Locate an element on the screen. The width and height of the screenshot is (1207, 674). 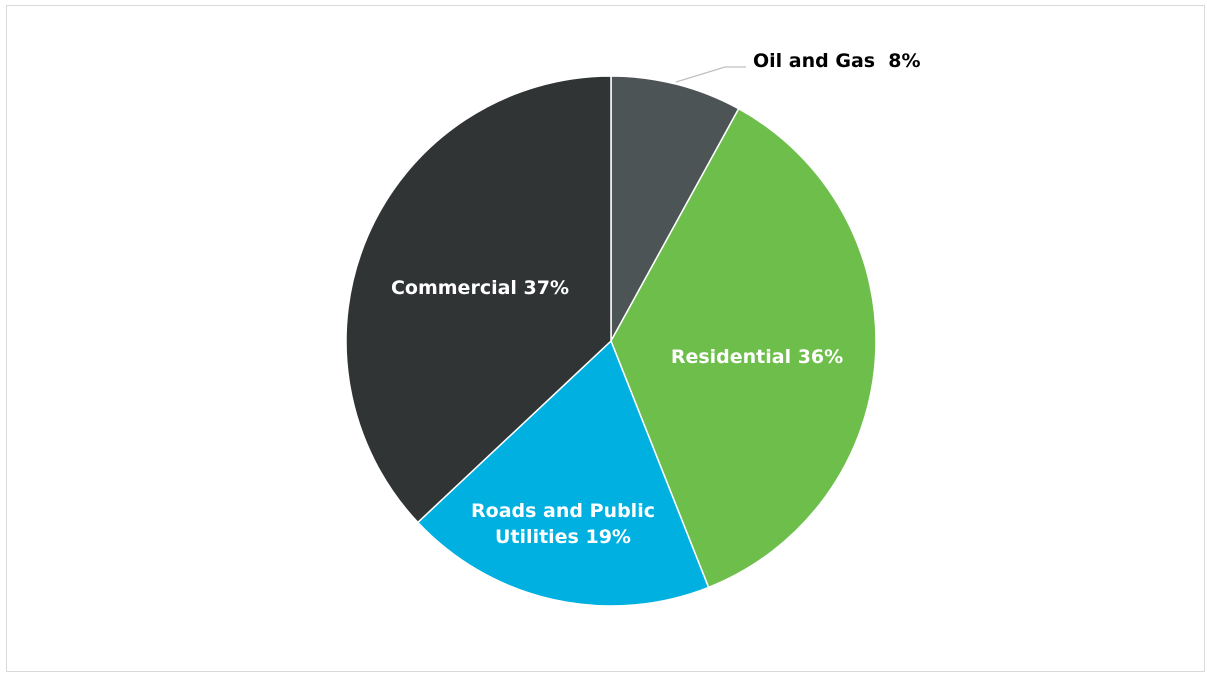
pie-slice-oil-and-gas is located at coordinates (675, 208).